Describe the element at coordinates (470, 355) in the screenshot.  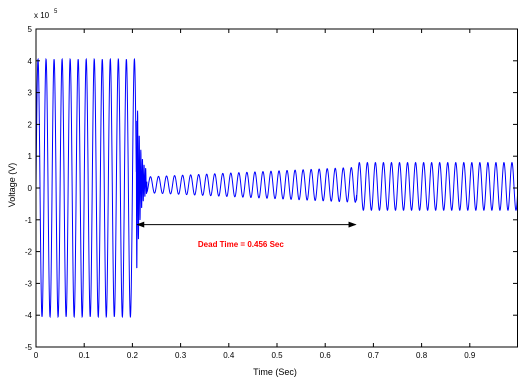
I see `x-tick-label: 0.9` at that location.